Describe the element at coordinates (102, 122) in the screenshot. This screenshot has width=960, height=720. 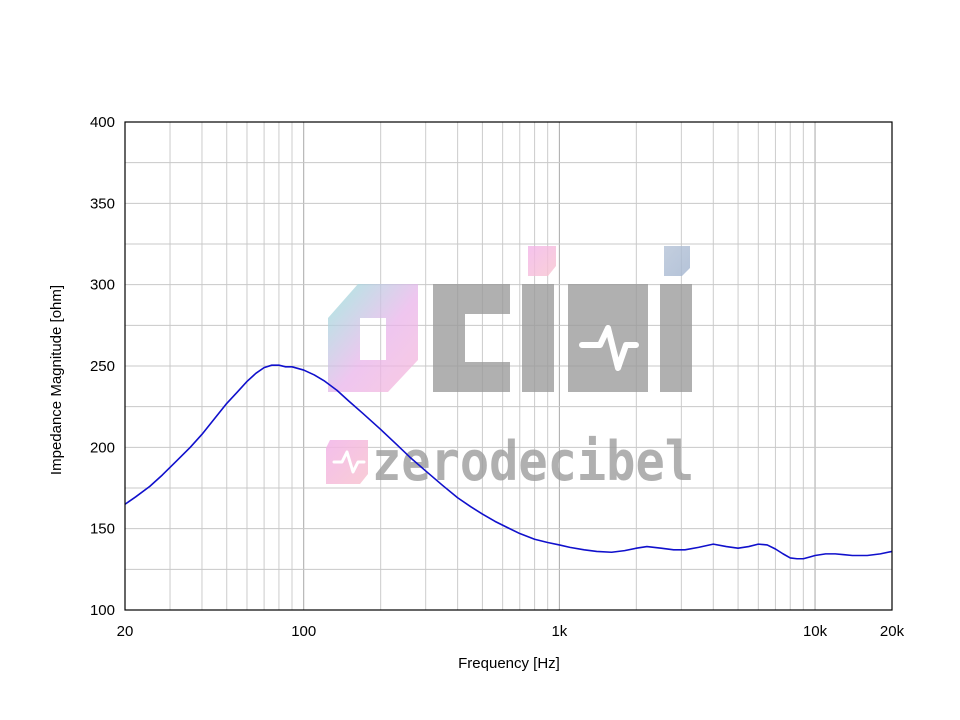
I see `y-tick-label: 400` at that location.